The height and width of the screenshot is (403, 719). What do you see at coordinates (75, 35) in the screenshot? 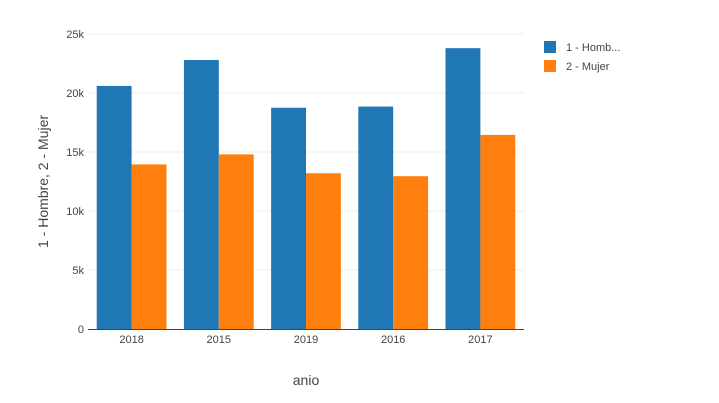
I see `y-tick-label: 25k` at bounding box center [75, 35].